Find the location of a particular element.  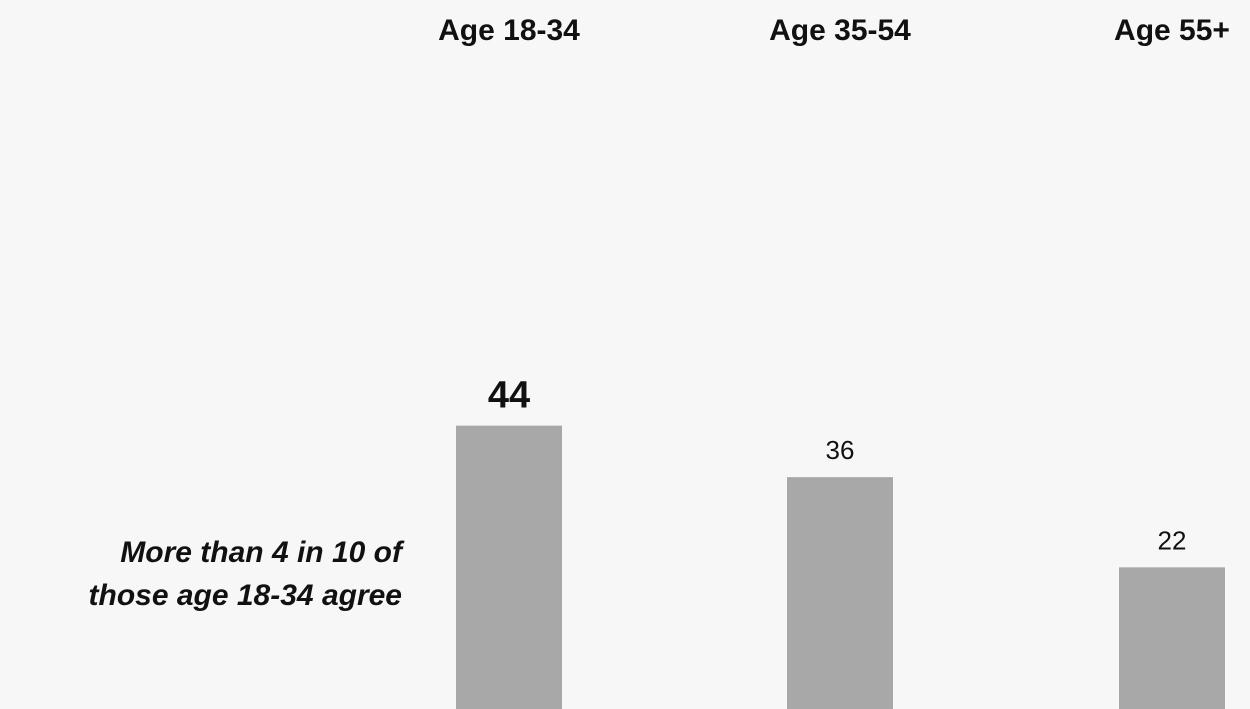

category-label-age-55: Age 55+ is located at coordinates (1172, 30).